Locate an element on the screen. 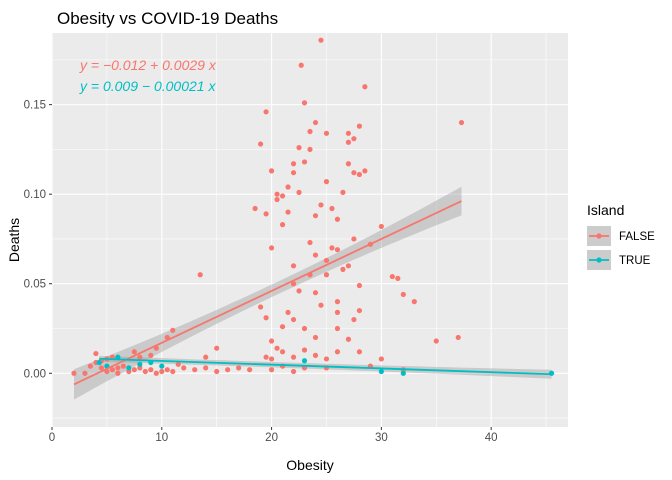 The height and width of the screenshot is (480, 672). fit-line-true is located at coordinates (325, 366).